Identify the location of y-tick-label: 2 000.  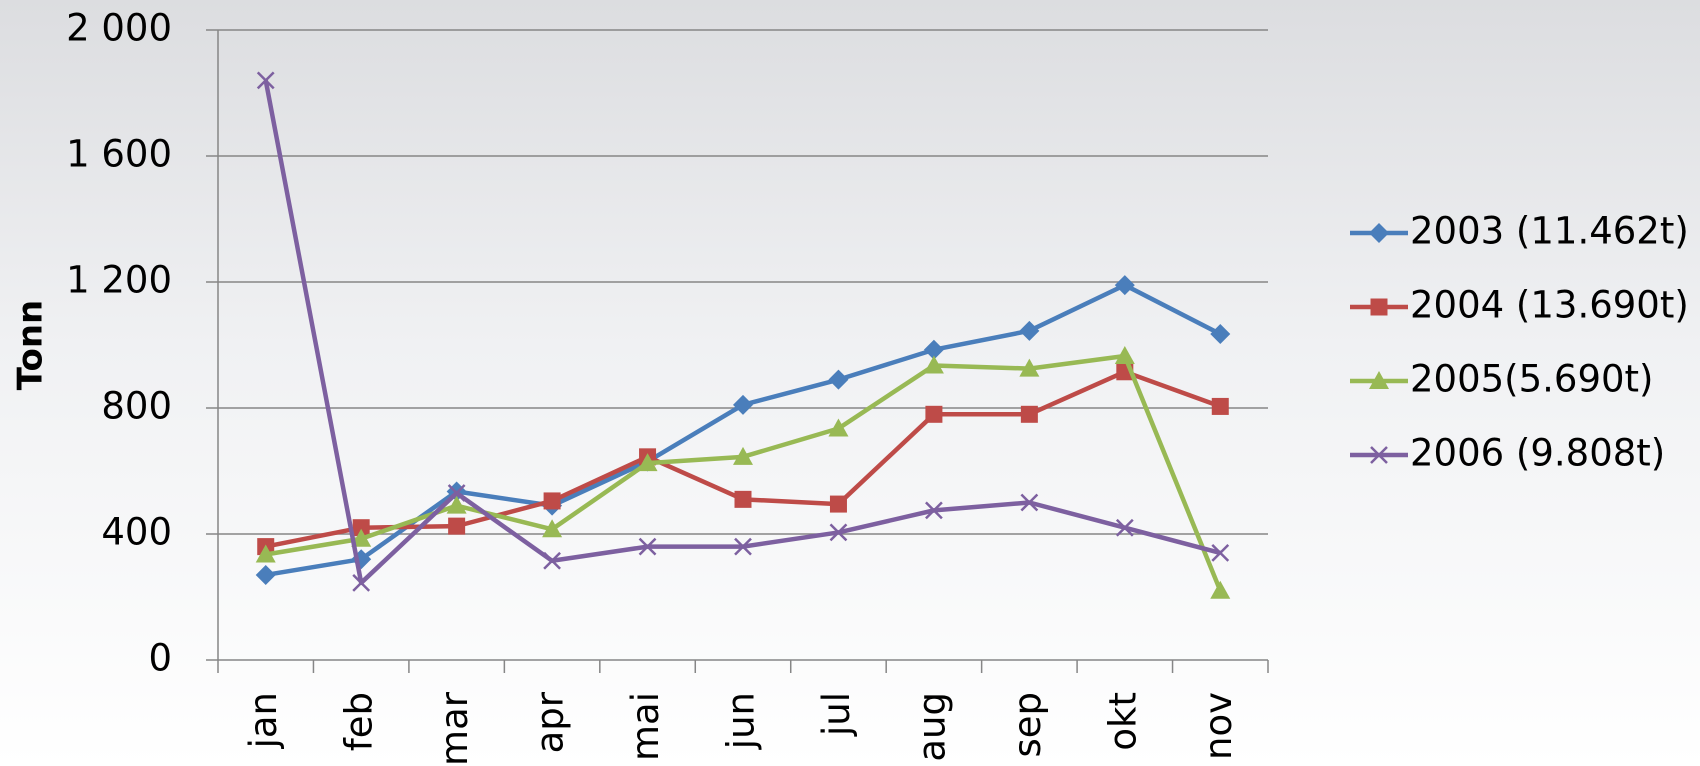
(119, 28).